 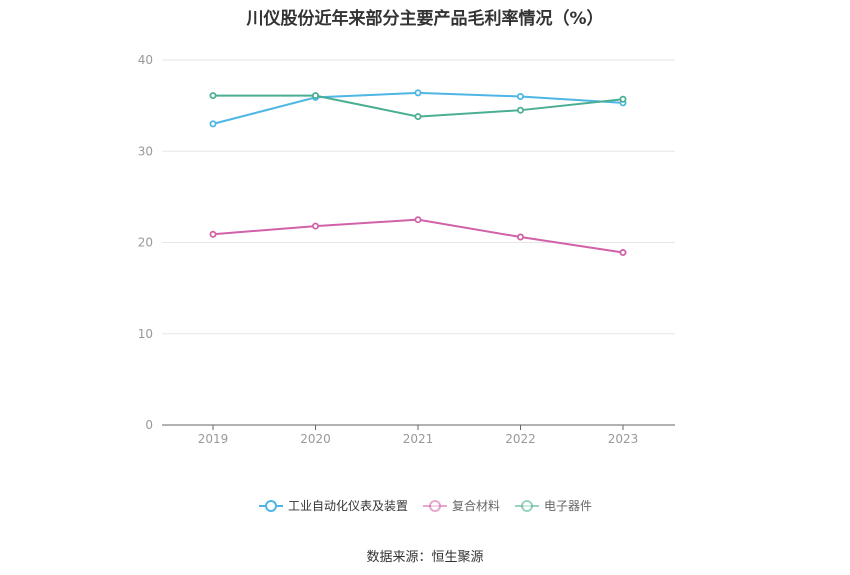 What do you see at coordinates (568, 506) in the screenshot?
I see `legend-label: 电子器件` at bounding box center [568, 506].